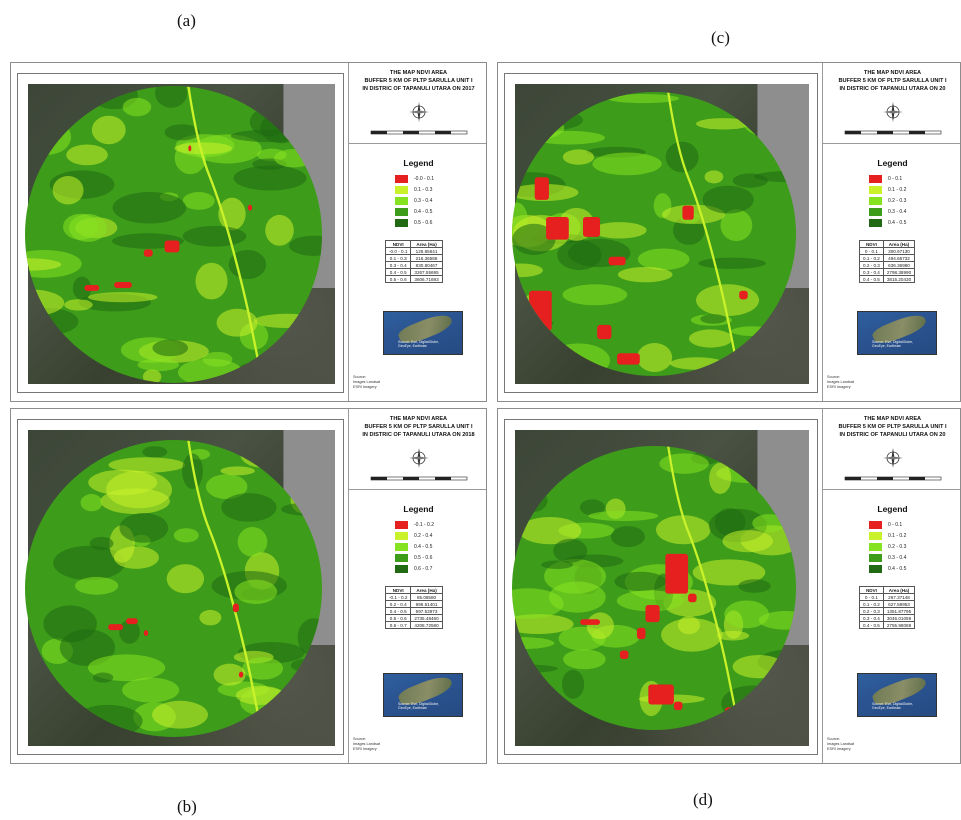 The height and width of the screenshot is (820, 961). What do you see at coordinates (897, 568) in the screenshot?
I see `legend-label: 0.4 - 0.5` at bounding box center [897, 568].